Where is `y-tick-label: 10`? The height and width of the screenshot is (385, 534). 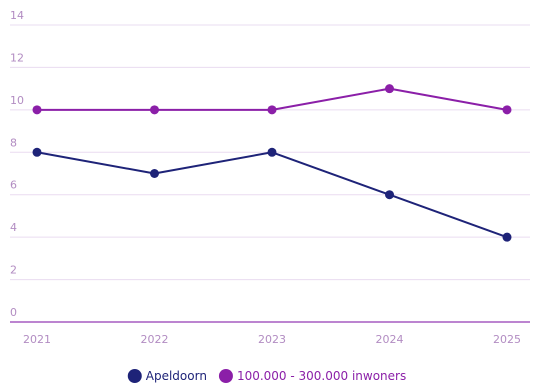 y-tick-label: 10 is located at coordinates (17, 100).